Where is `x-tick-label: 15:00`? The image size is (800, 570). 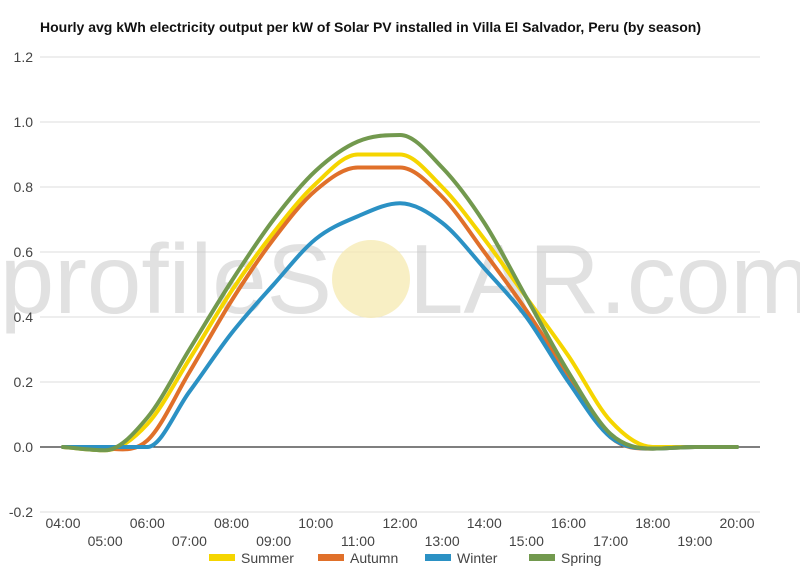
x-tick-label: 15:00 is located at coordinates (526, 541).